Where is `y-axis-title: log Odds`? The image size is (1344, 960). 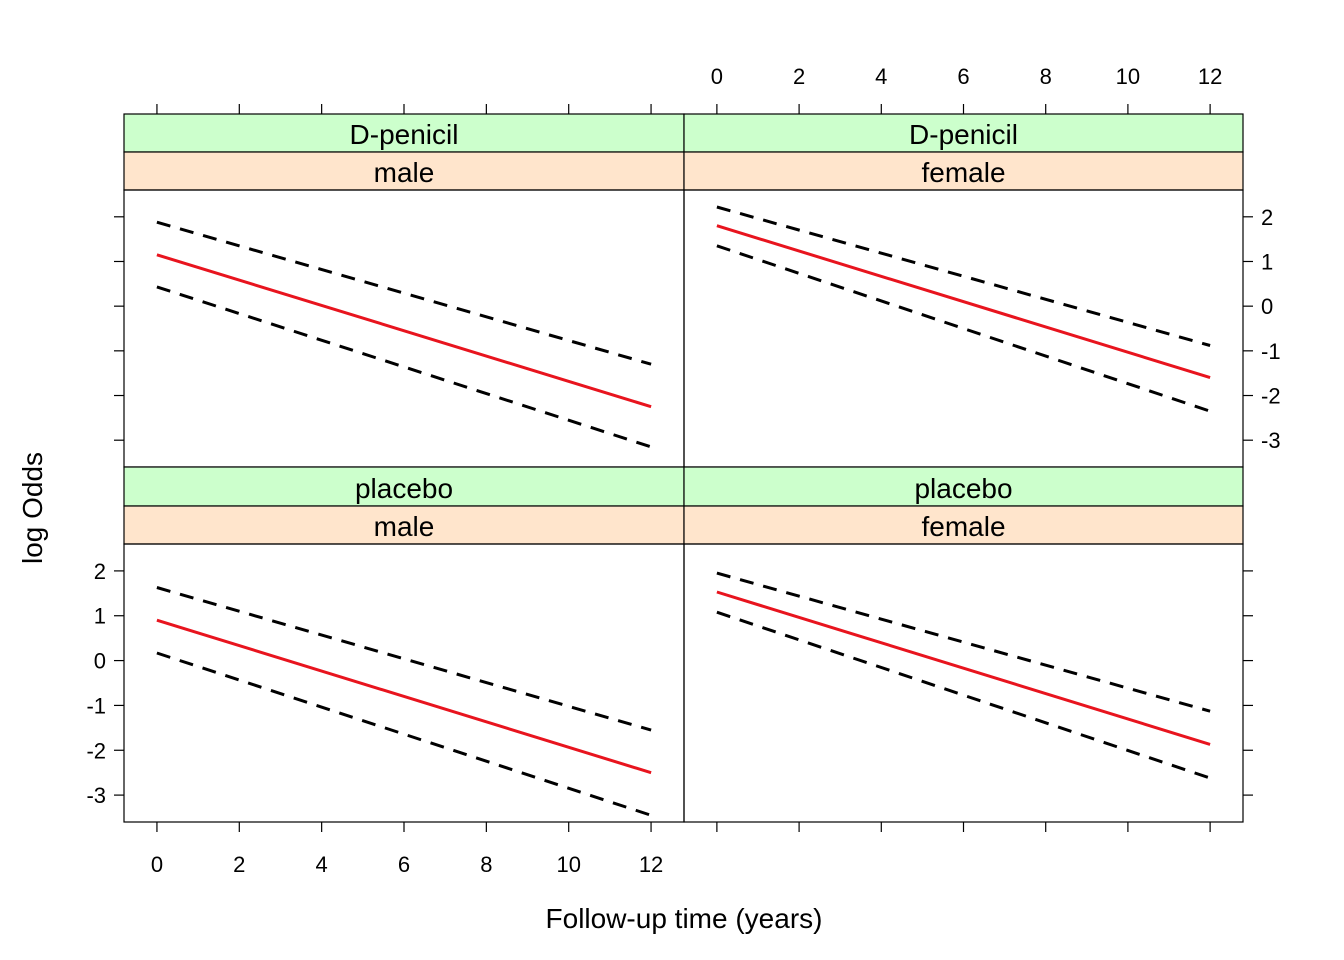
y-axis-title: log Odds is located at coordinates (32, 508).